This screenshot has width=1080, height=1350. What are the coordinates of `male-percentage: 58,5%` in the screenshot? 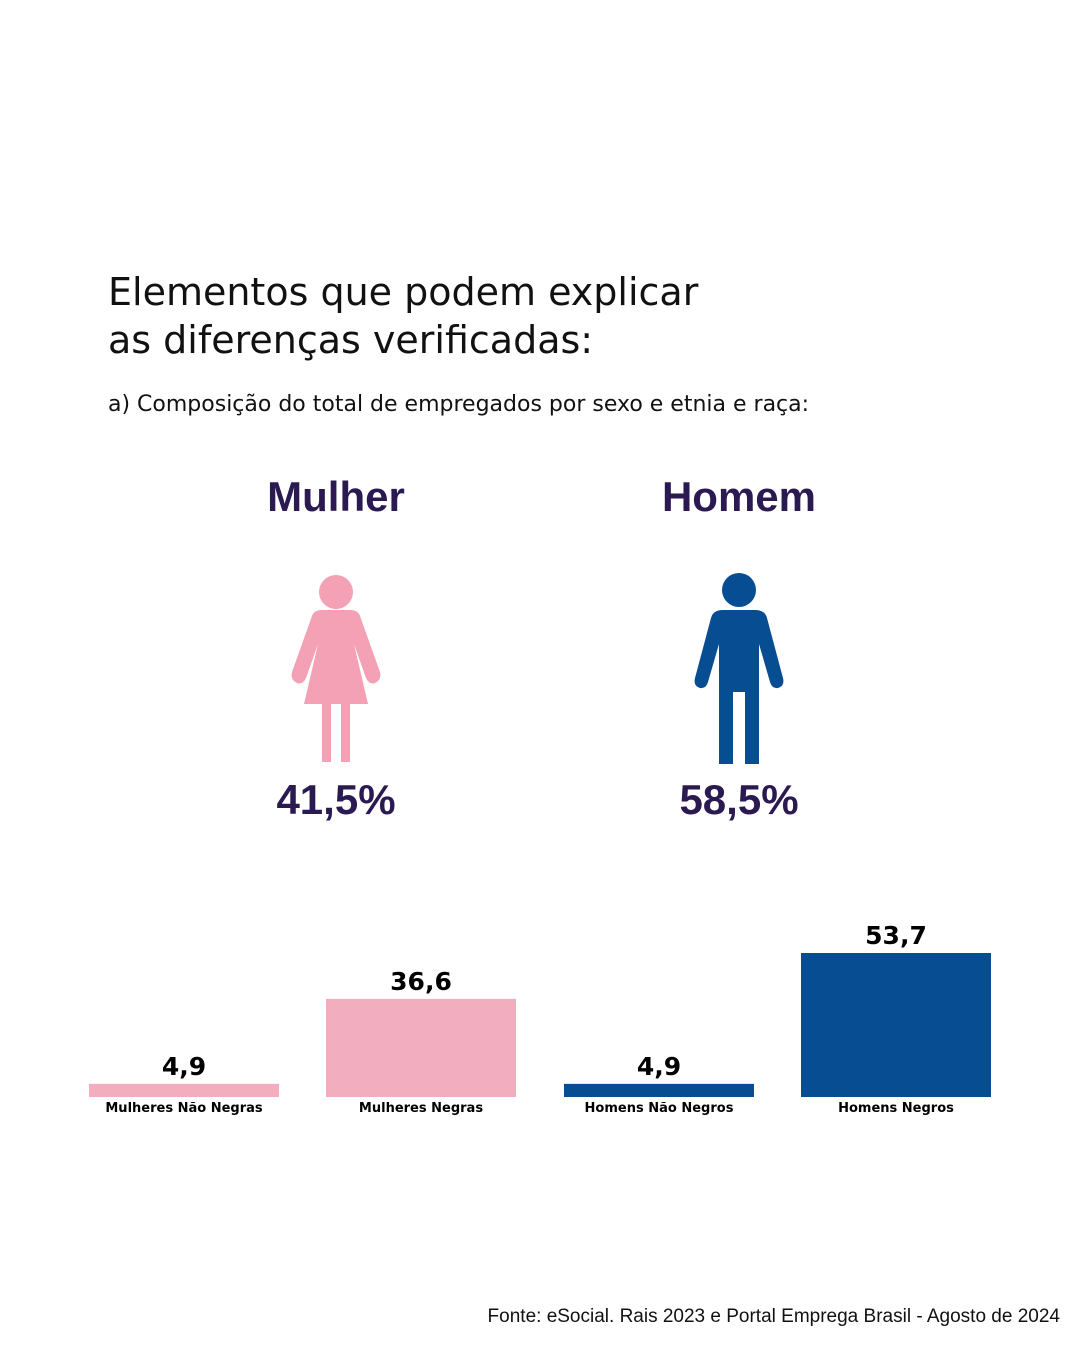 It's located at (739, 799).